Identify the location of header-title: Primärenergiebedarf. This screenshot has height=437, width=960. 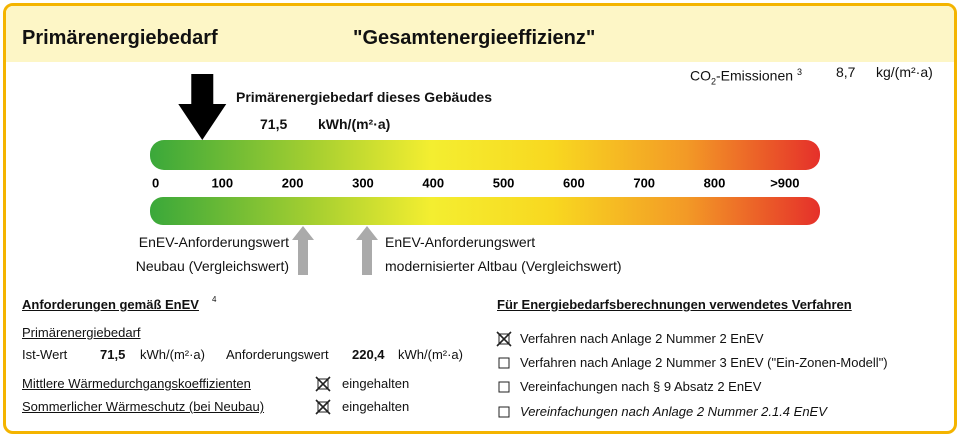
(120, 38).